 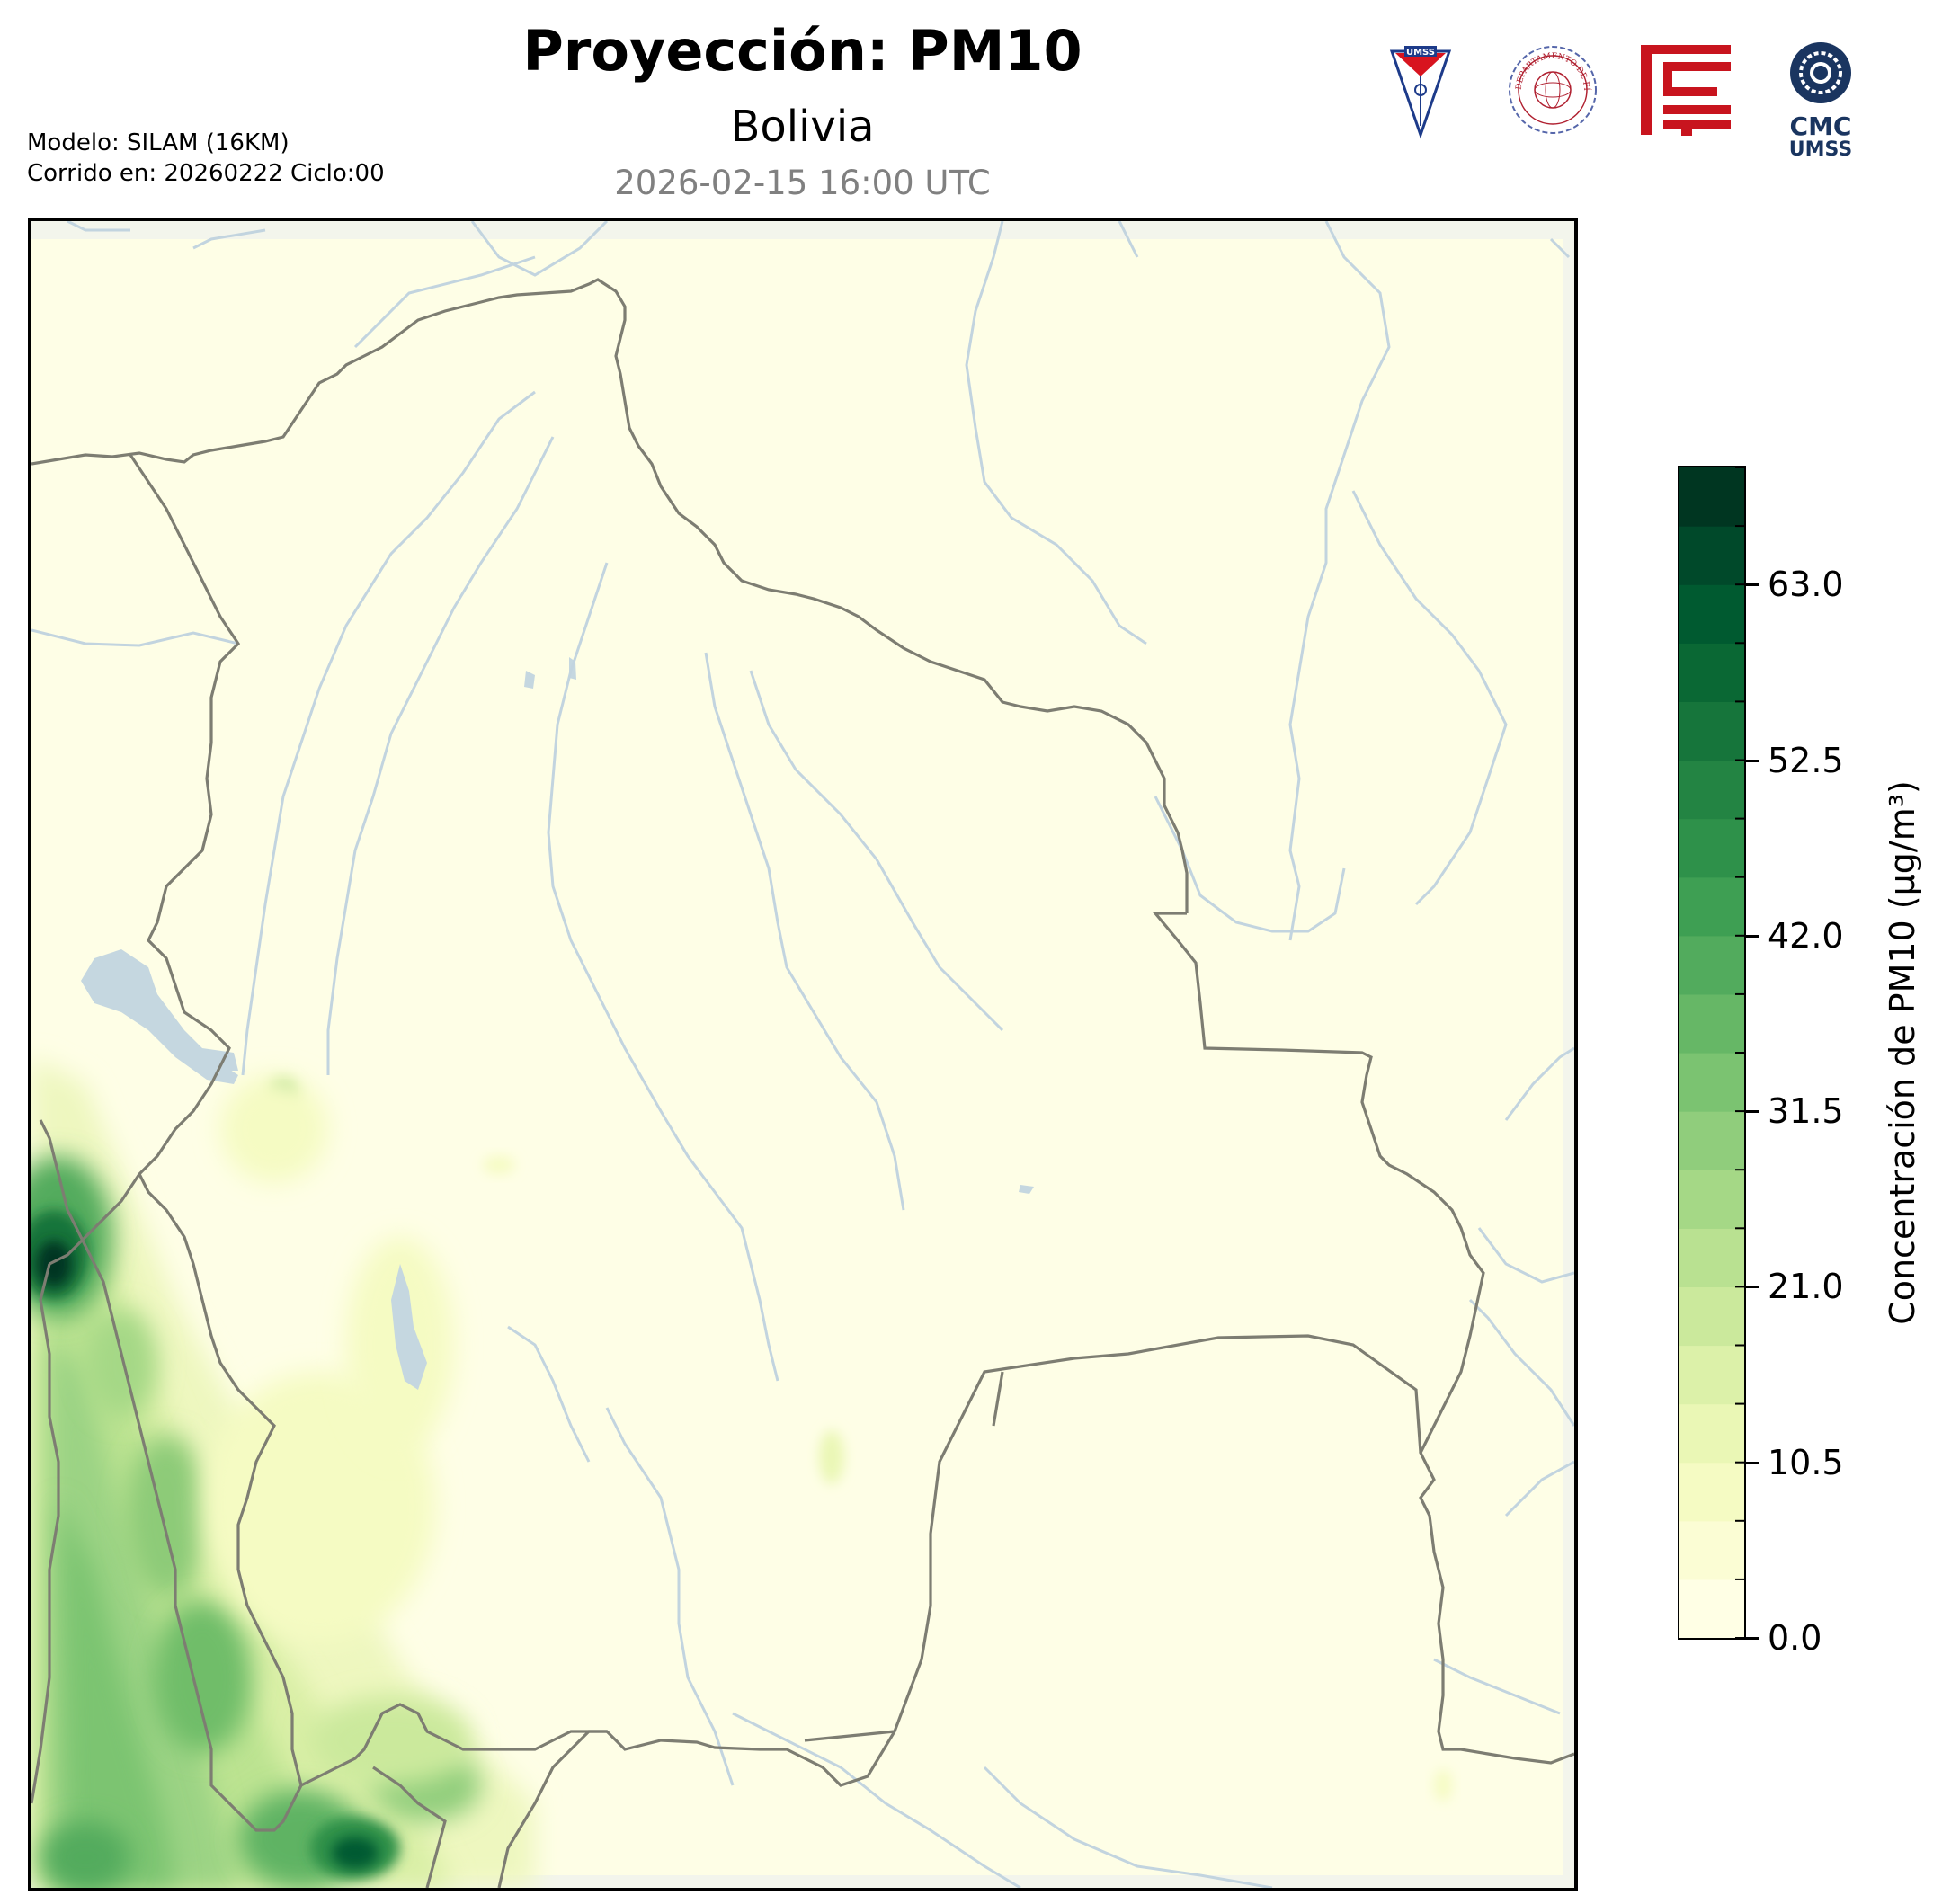 I want to click on institution-logos: UMSS DEPARTAMENTO DE FÍSICA, so click(x=1636, y=97).